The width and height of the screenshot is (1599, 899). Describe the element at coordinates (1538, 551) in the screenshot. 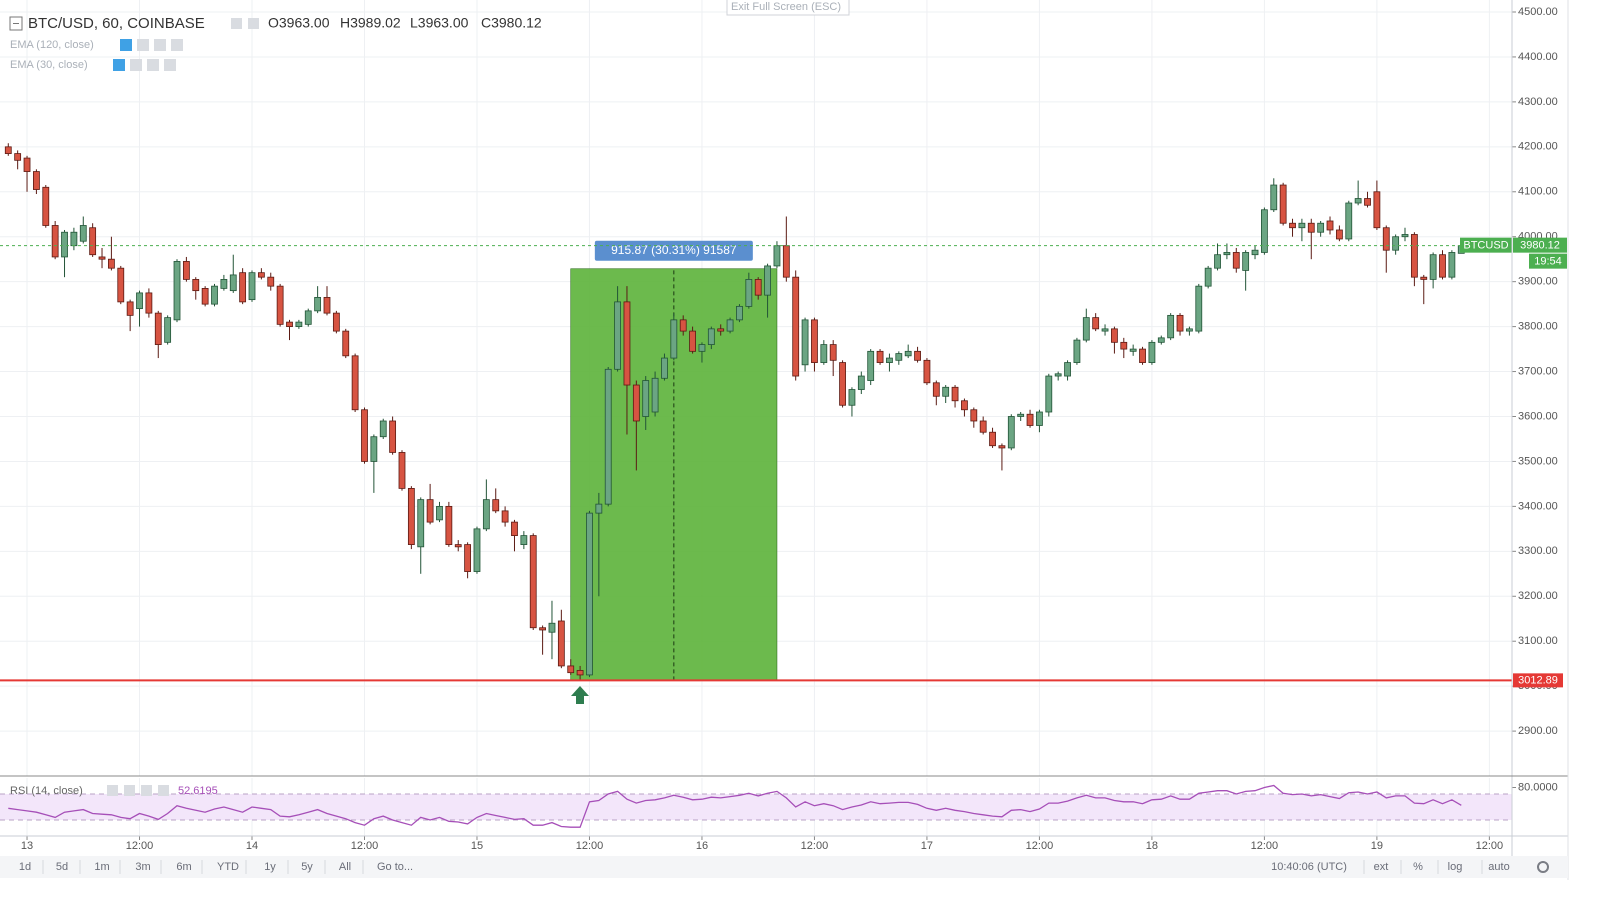

I see `y-tick-label: 3300.00` at that location.